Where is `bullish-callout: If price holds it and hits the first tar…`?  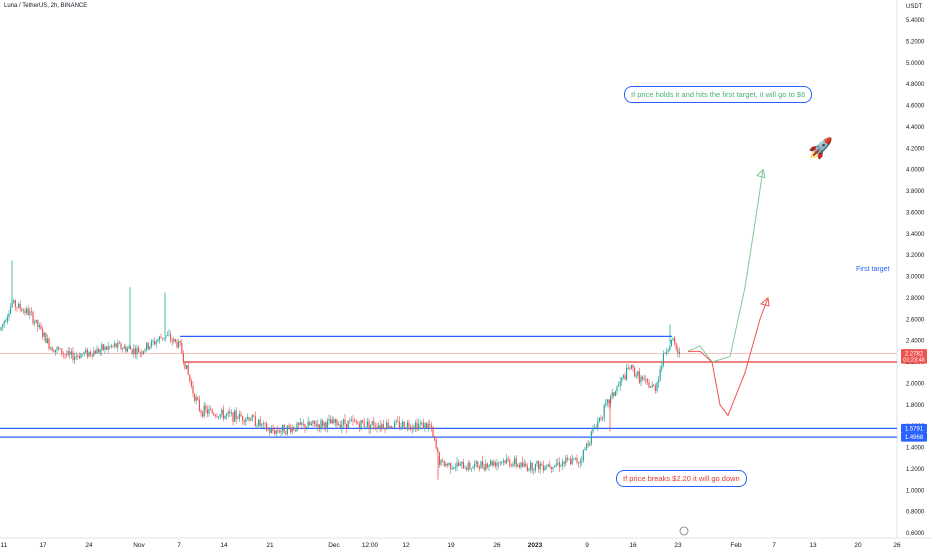
bullish-callout: If price holds it and hits the first tar… is located at coordinates (718, 94).